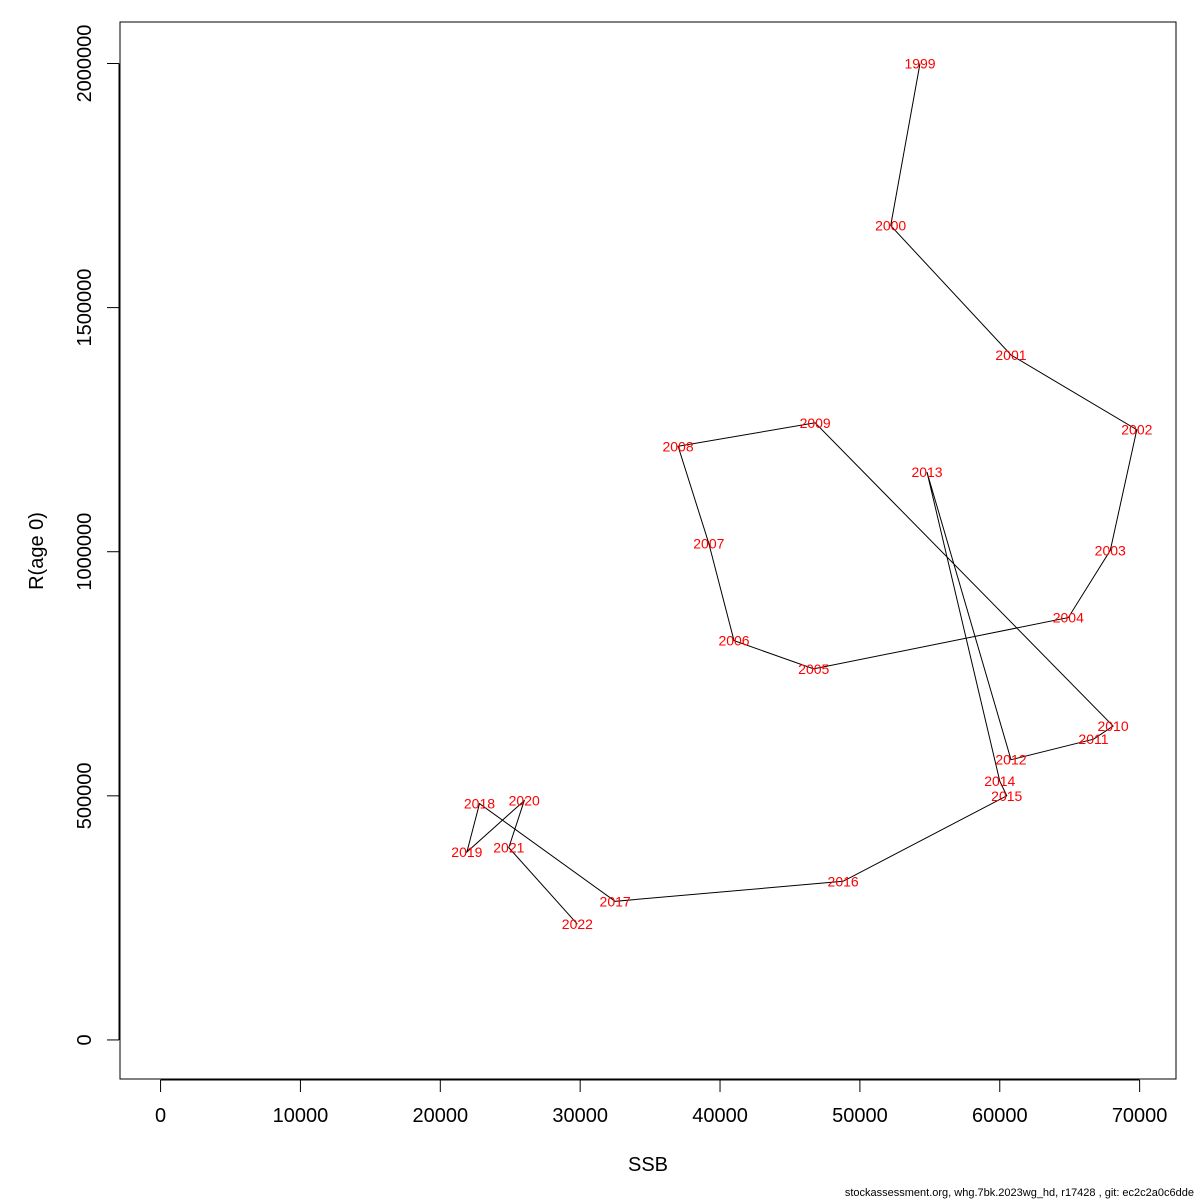 The width and height of the screenshot is (1200, 1200). I want to click on x-axis-label: SSB, so click(648, 1165).